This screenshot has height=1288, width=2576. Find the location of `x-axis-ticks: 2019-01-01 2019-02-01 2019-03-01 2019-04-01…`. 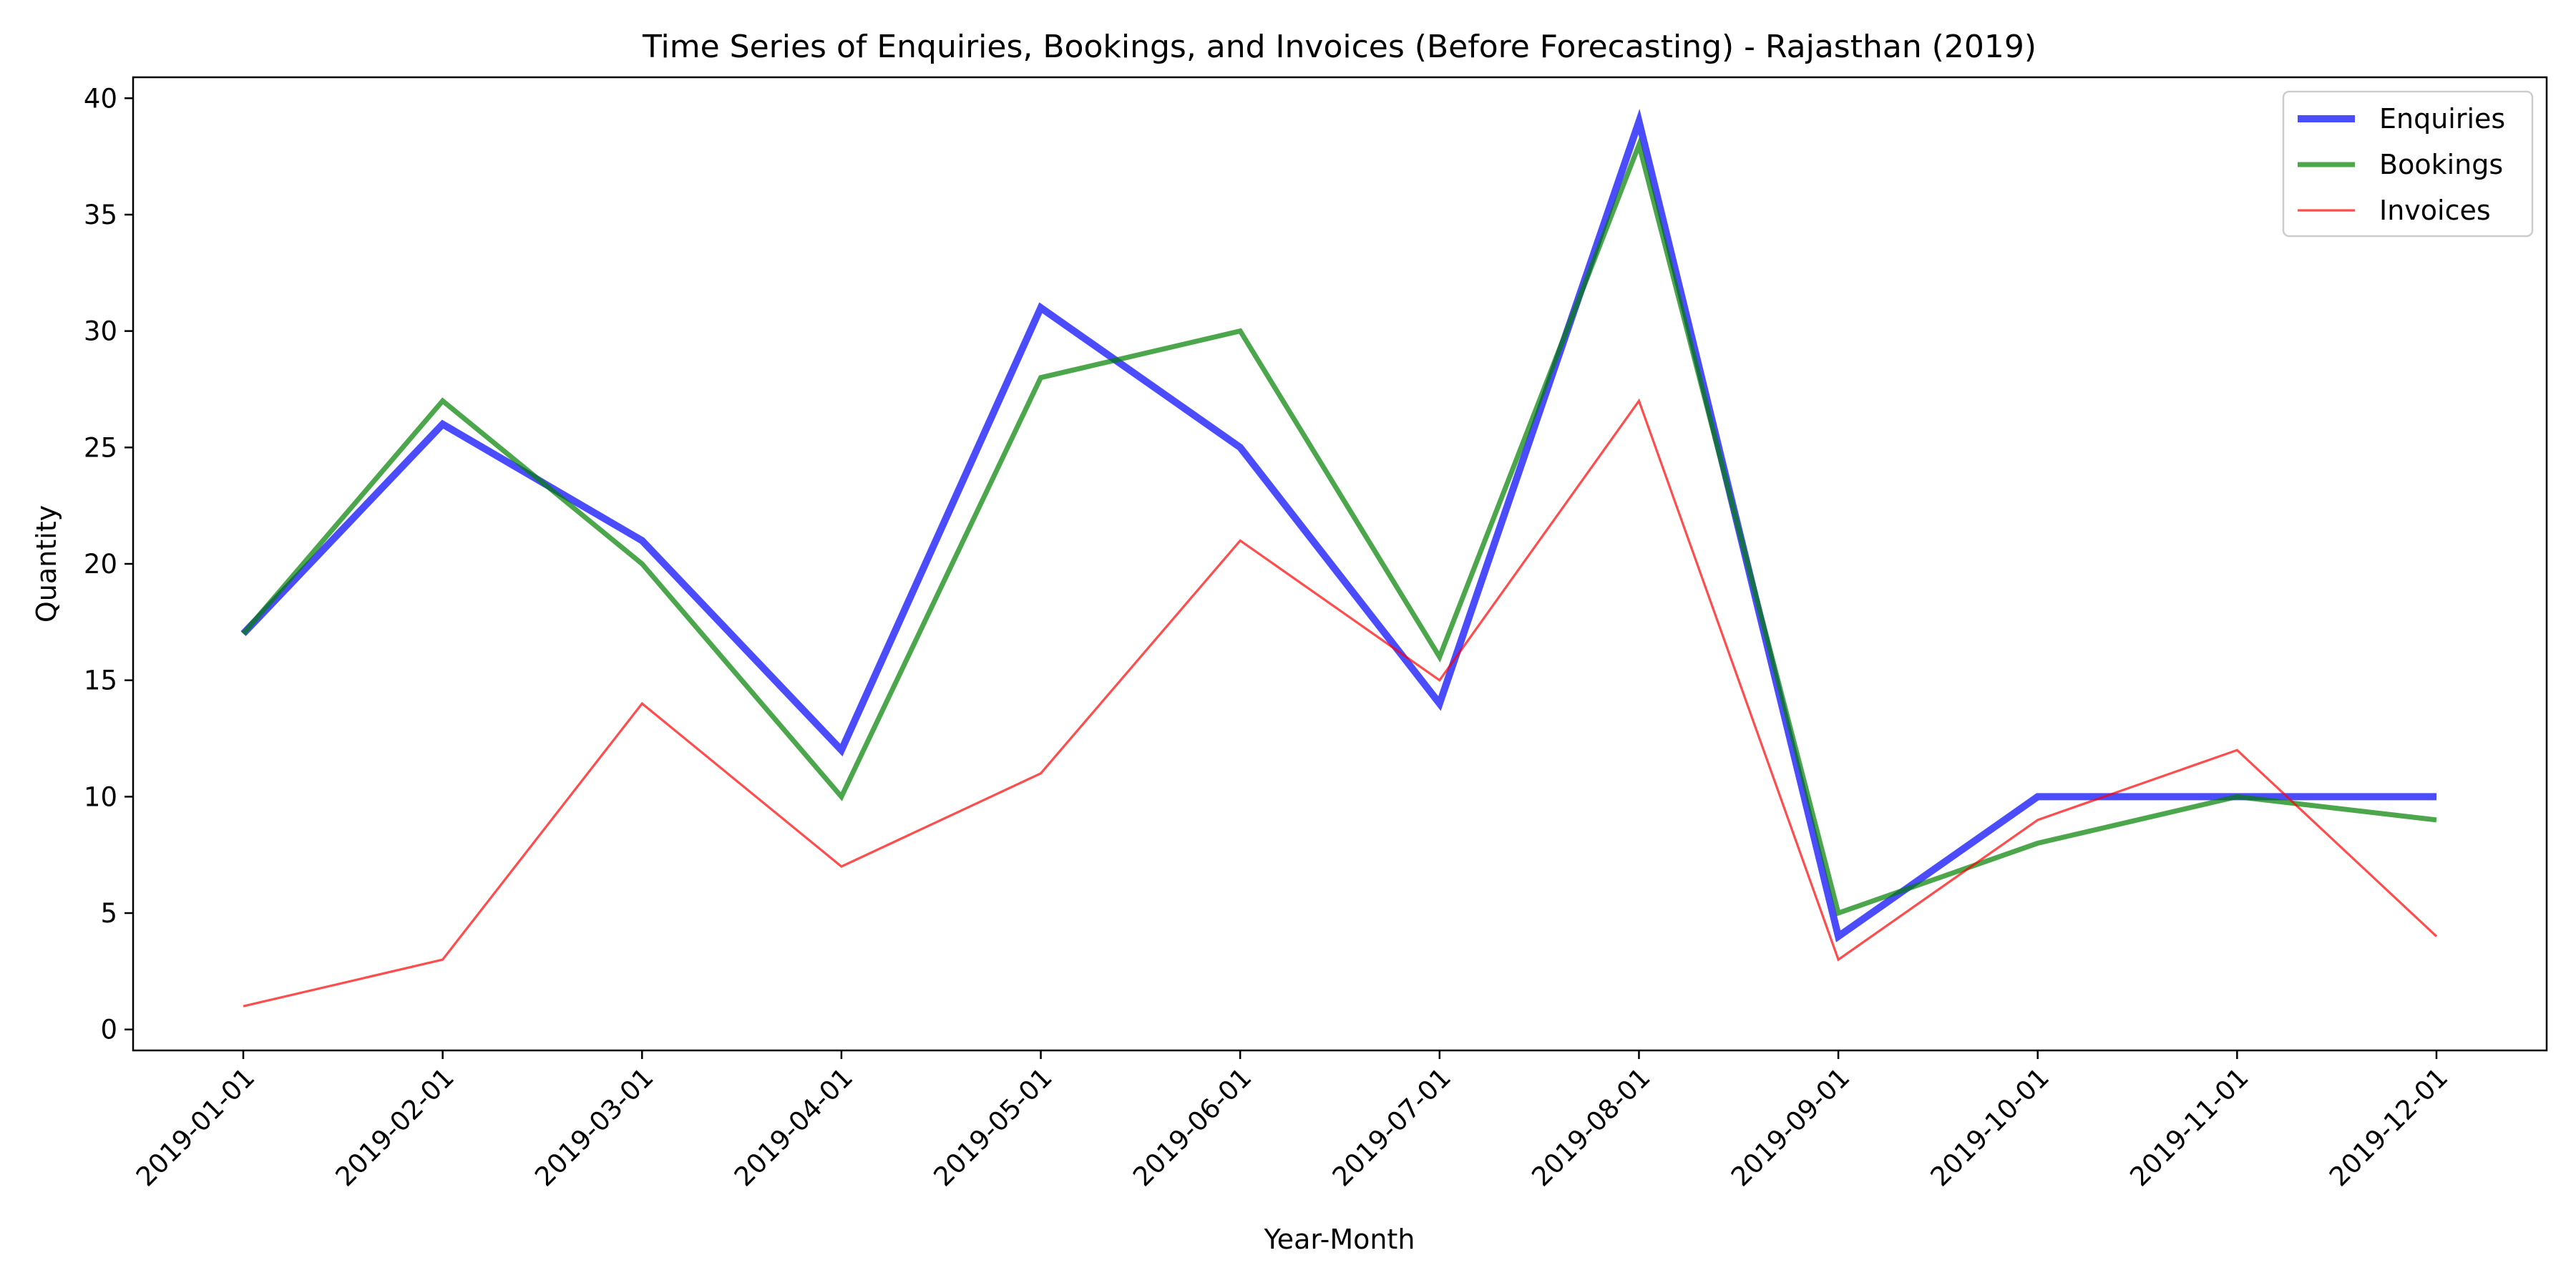

x-axis-ticks: 2019-01-01 2019-02-01 2019-03-01 2019-04-01… is located at coordinates (1292, 1121).